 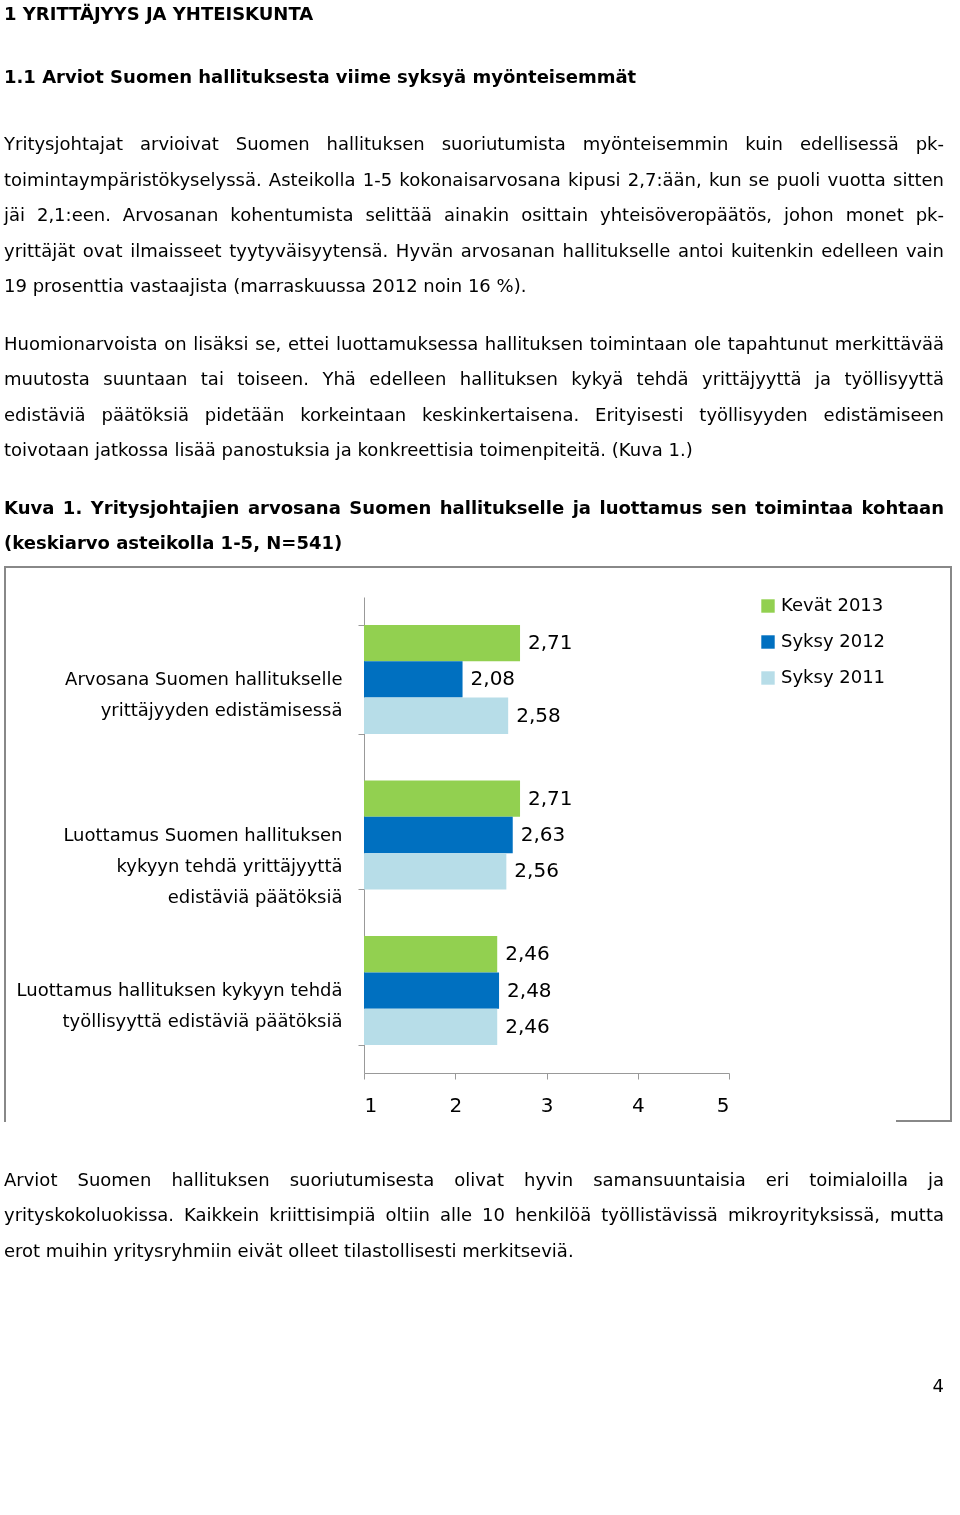 What do you see at coordinates (937, 1386) in the screenshot?
I see `text: 4` at bounding box center [937, 1386].